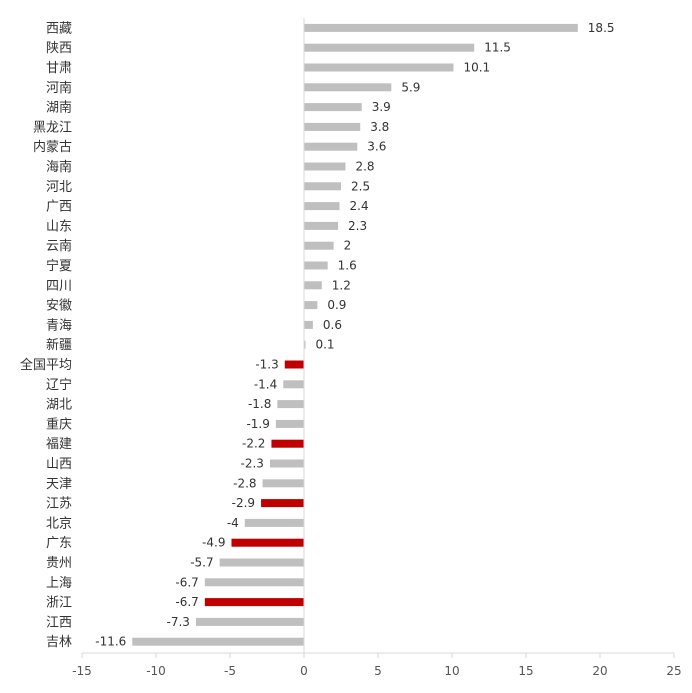 Image resolution: width=692 pixels, height=693 pixels. Describe the element at coordinates (360, 186) in the screenshot. I see `value-label: 2.5` at that location.